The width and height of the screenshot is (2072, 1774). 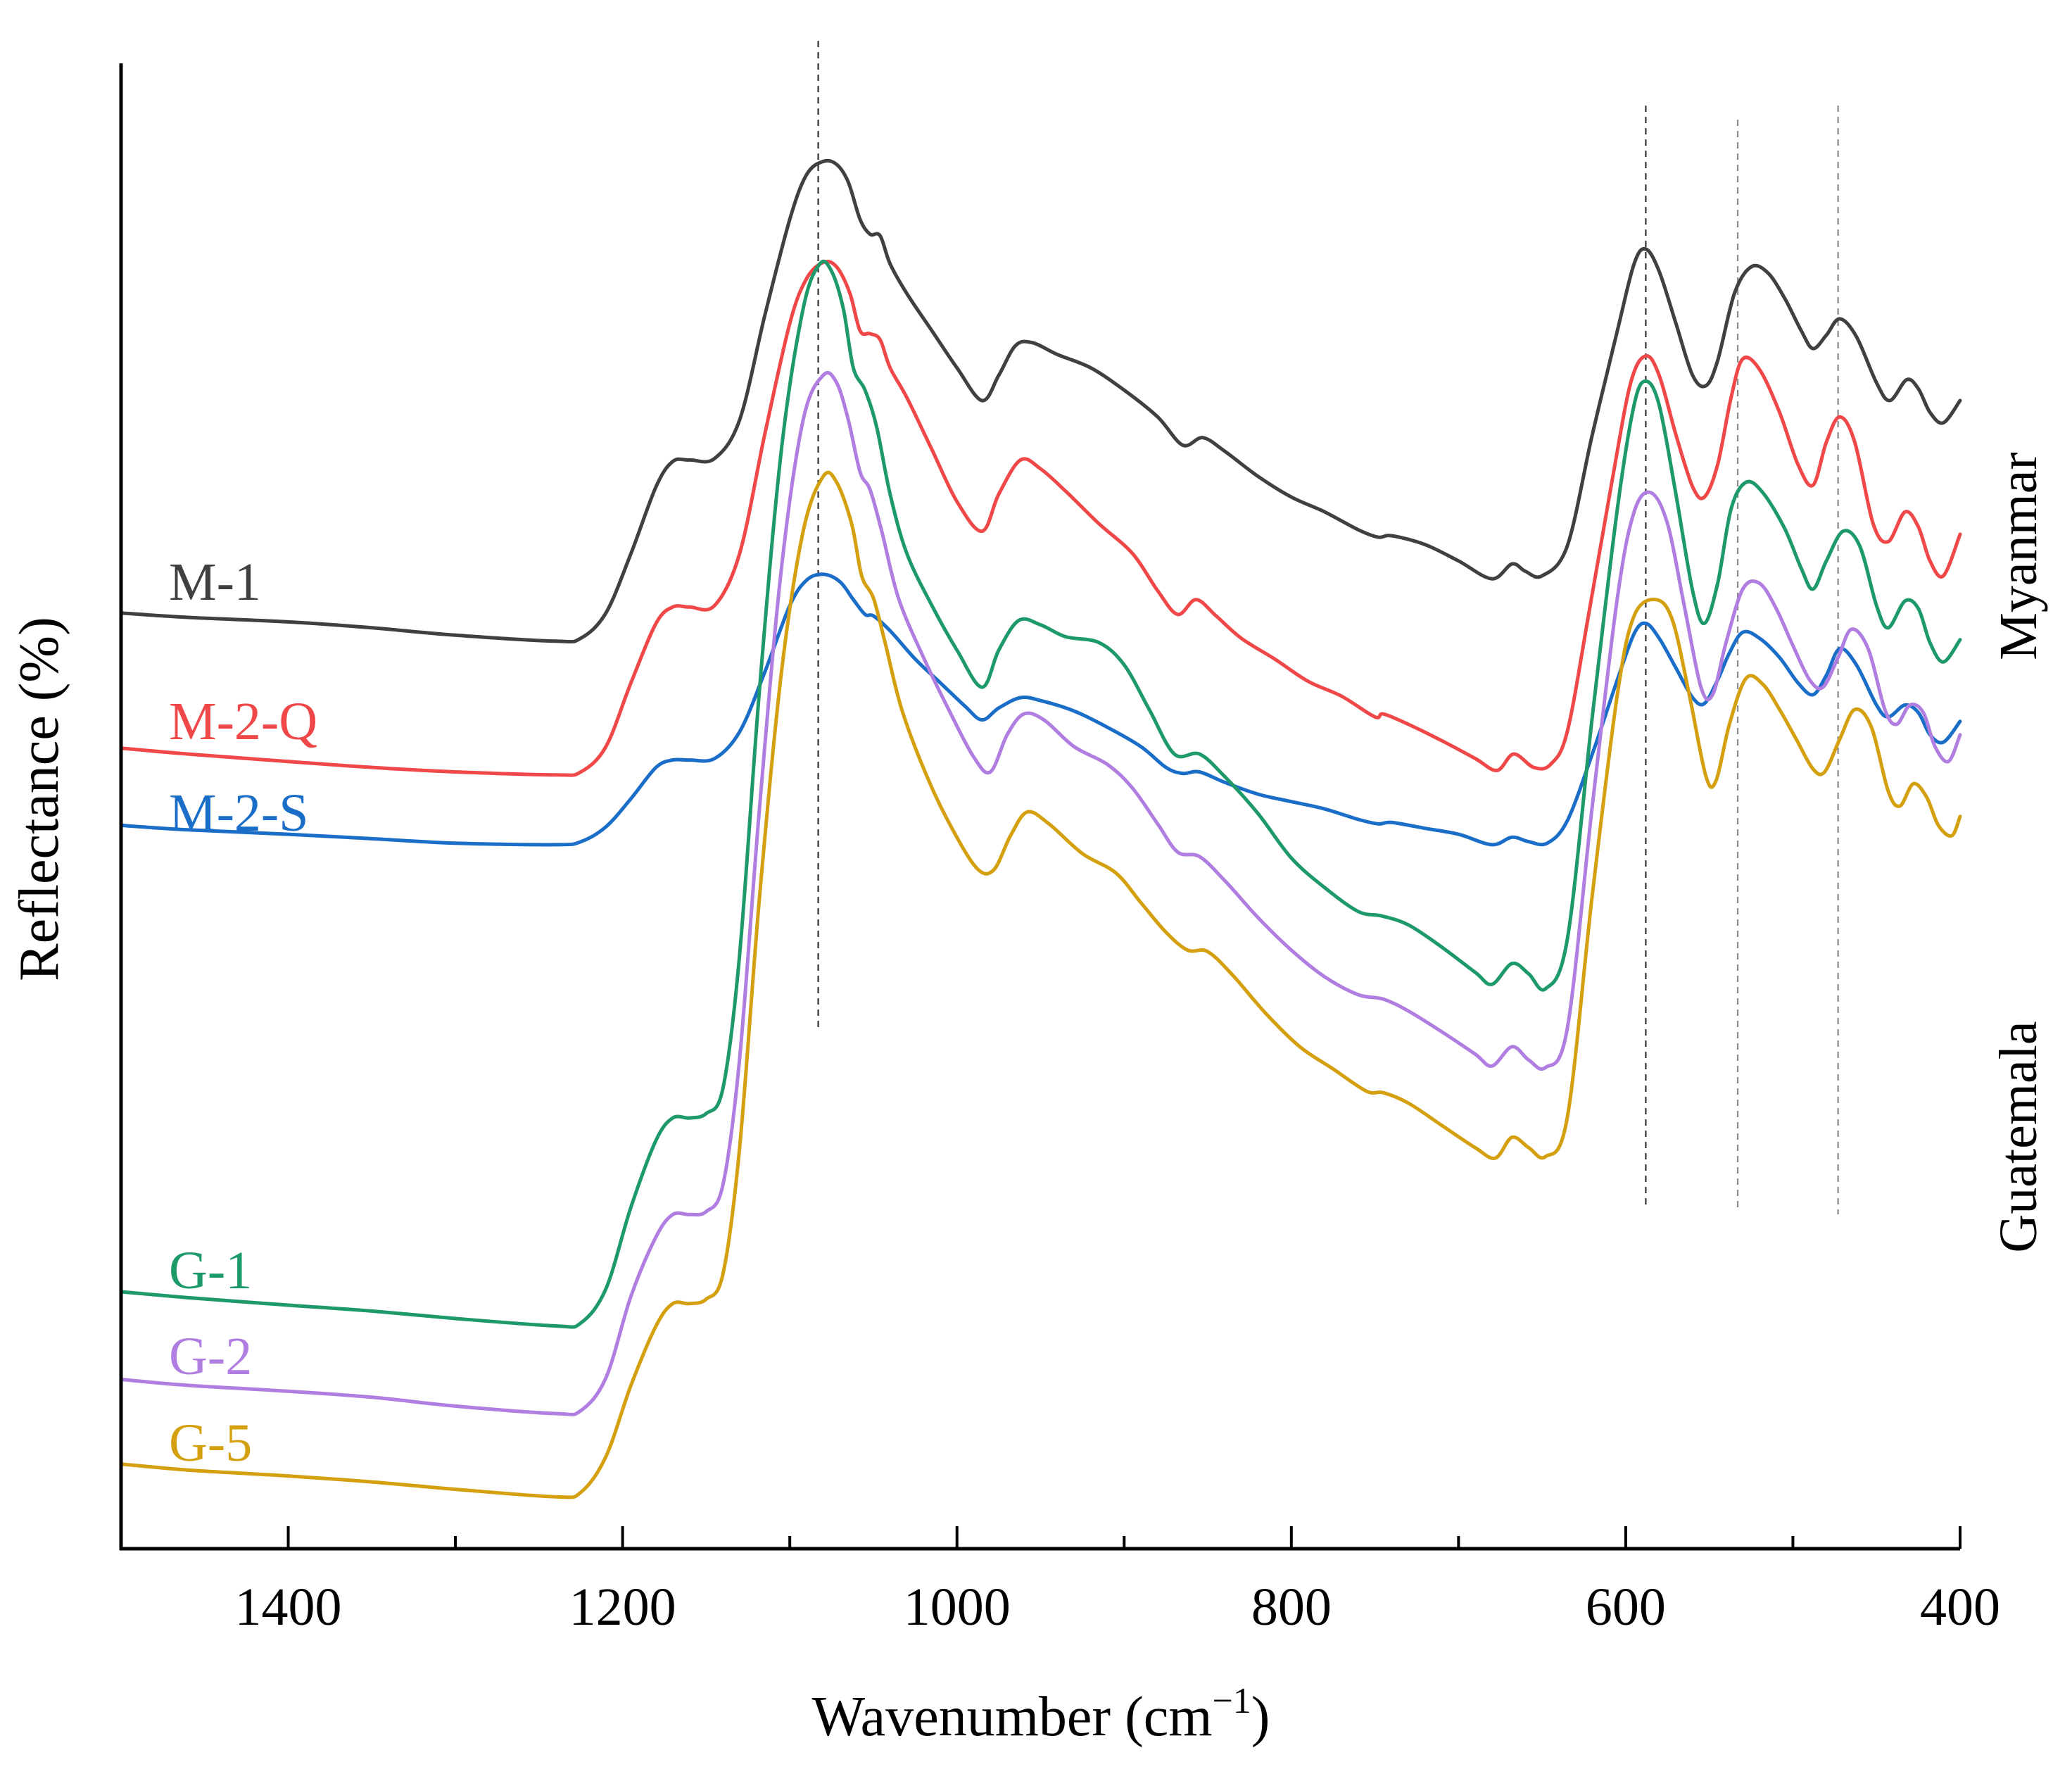 I want to click on y-axis-title: Reflectance (%), so click(x=39, y=799).